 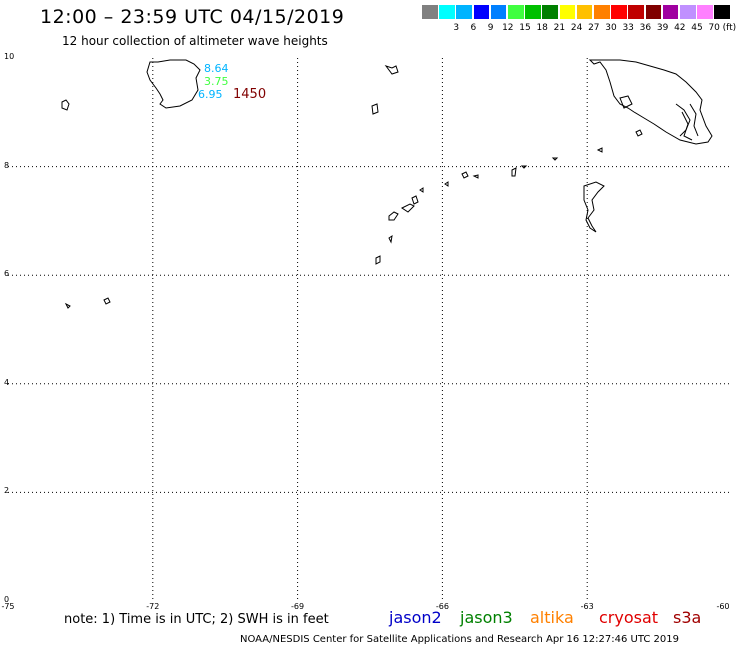 I want to click on island-bonaire, so click(x=375, y=109).